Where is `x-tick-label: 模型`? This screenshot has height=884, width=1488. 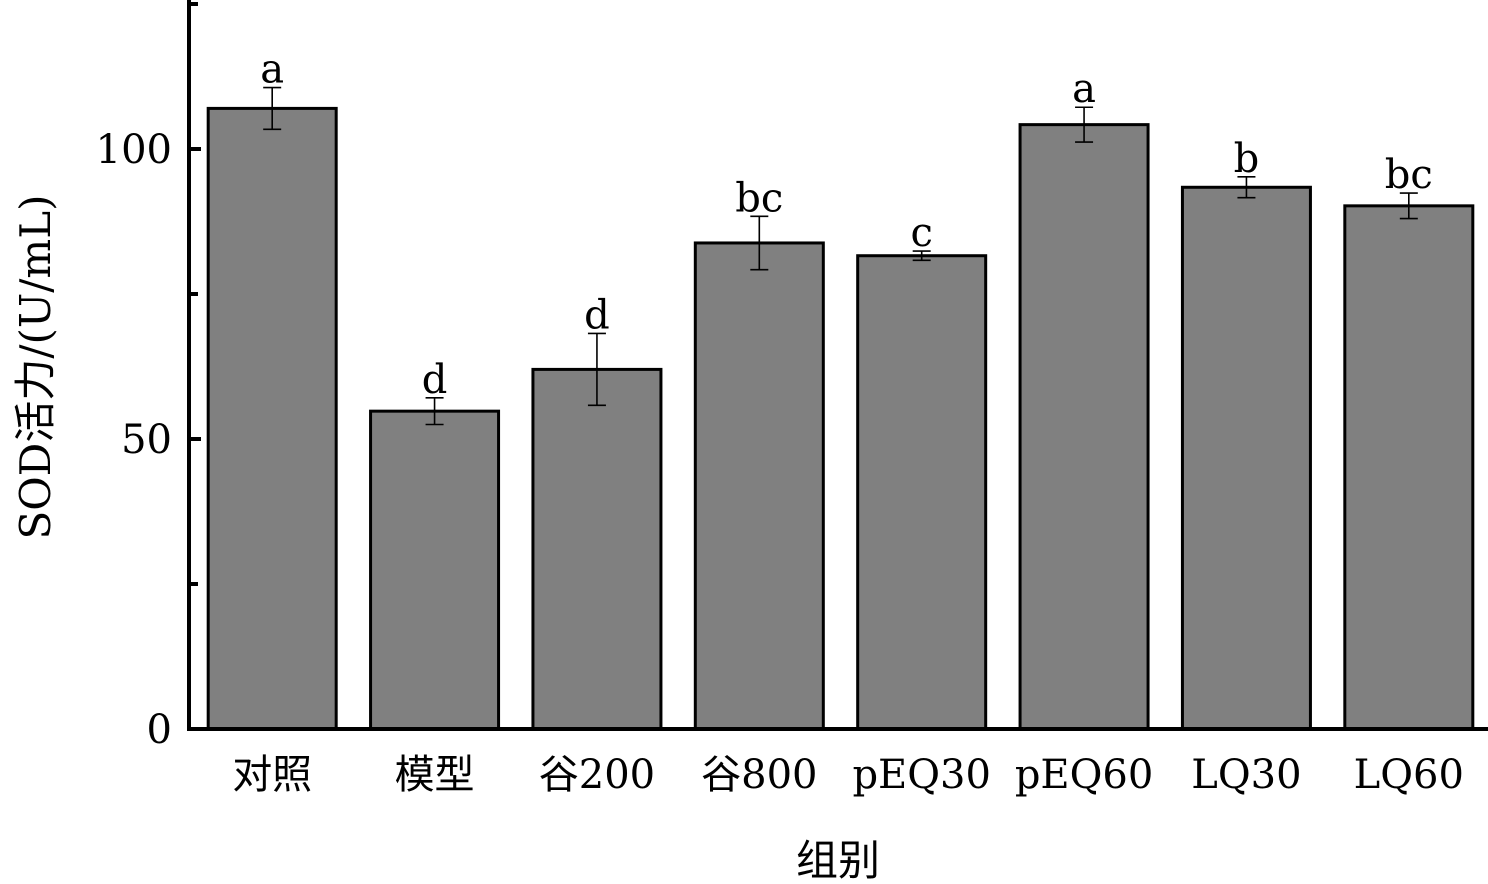
x-tick-label: 模型 is located at coordinates (435, 775).